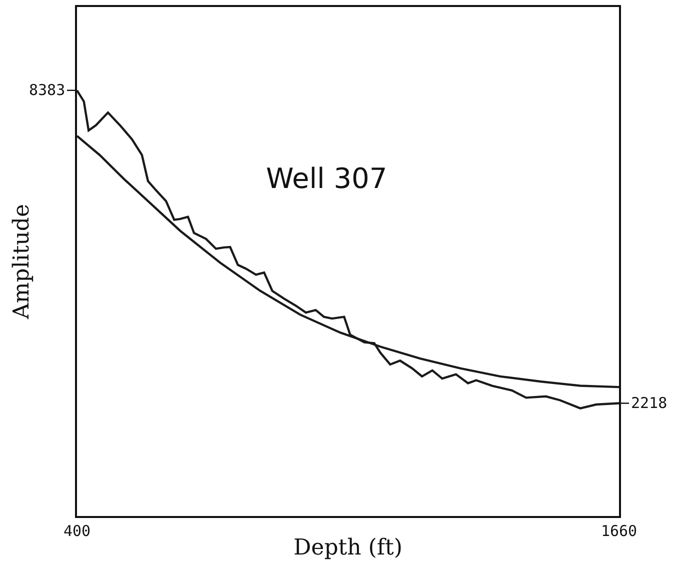  I want to click on x-tick-label: 1660, so click(619, 531).